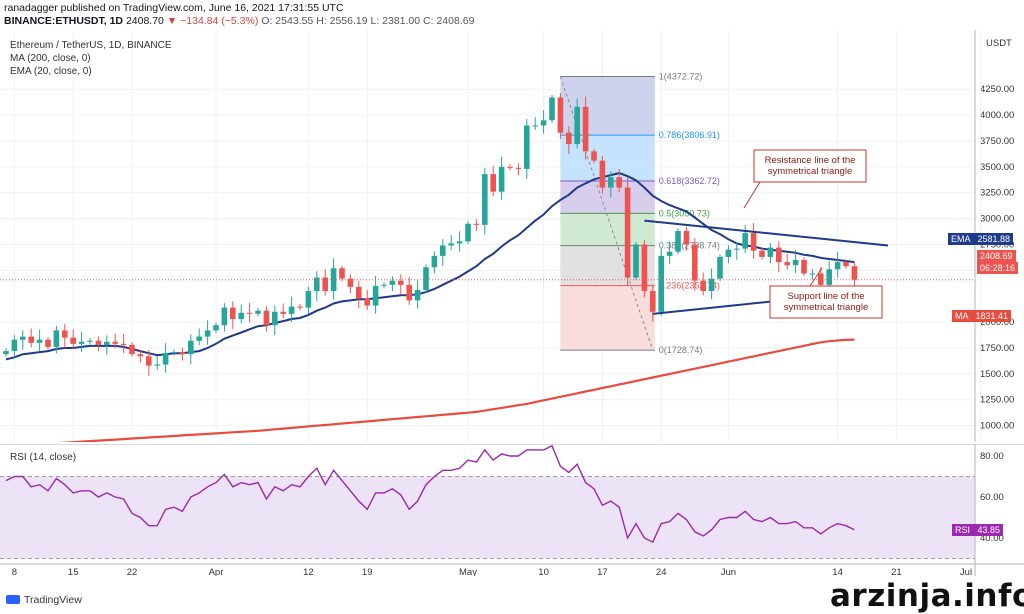 The height and width of the screenshot is (614, 1024). I want to click on price-tick-label: 3250.00, so click(997, 193).